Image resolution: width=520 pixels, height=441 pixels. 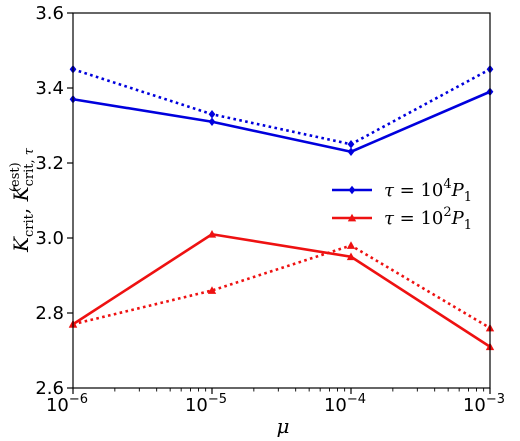 What do you see at coordinates (49, 388) in the screenshot?
I see `y-tick-label: 2.6` at bounding box center [49, 388].